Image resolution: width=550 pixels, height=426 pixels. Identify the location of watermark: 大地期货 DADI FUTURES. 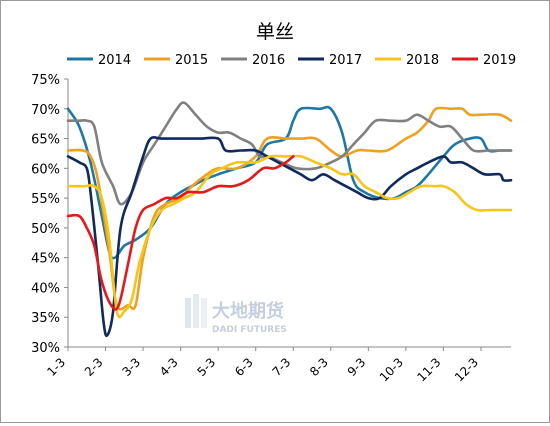
(236, 314).